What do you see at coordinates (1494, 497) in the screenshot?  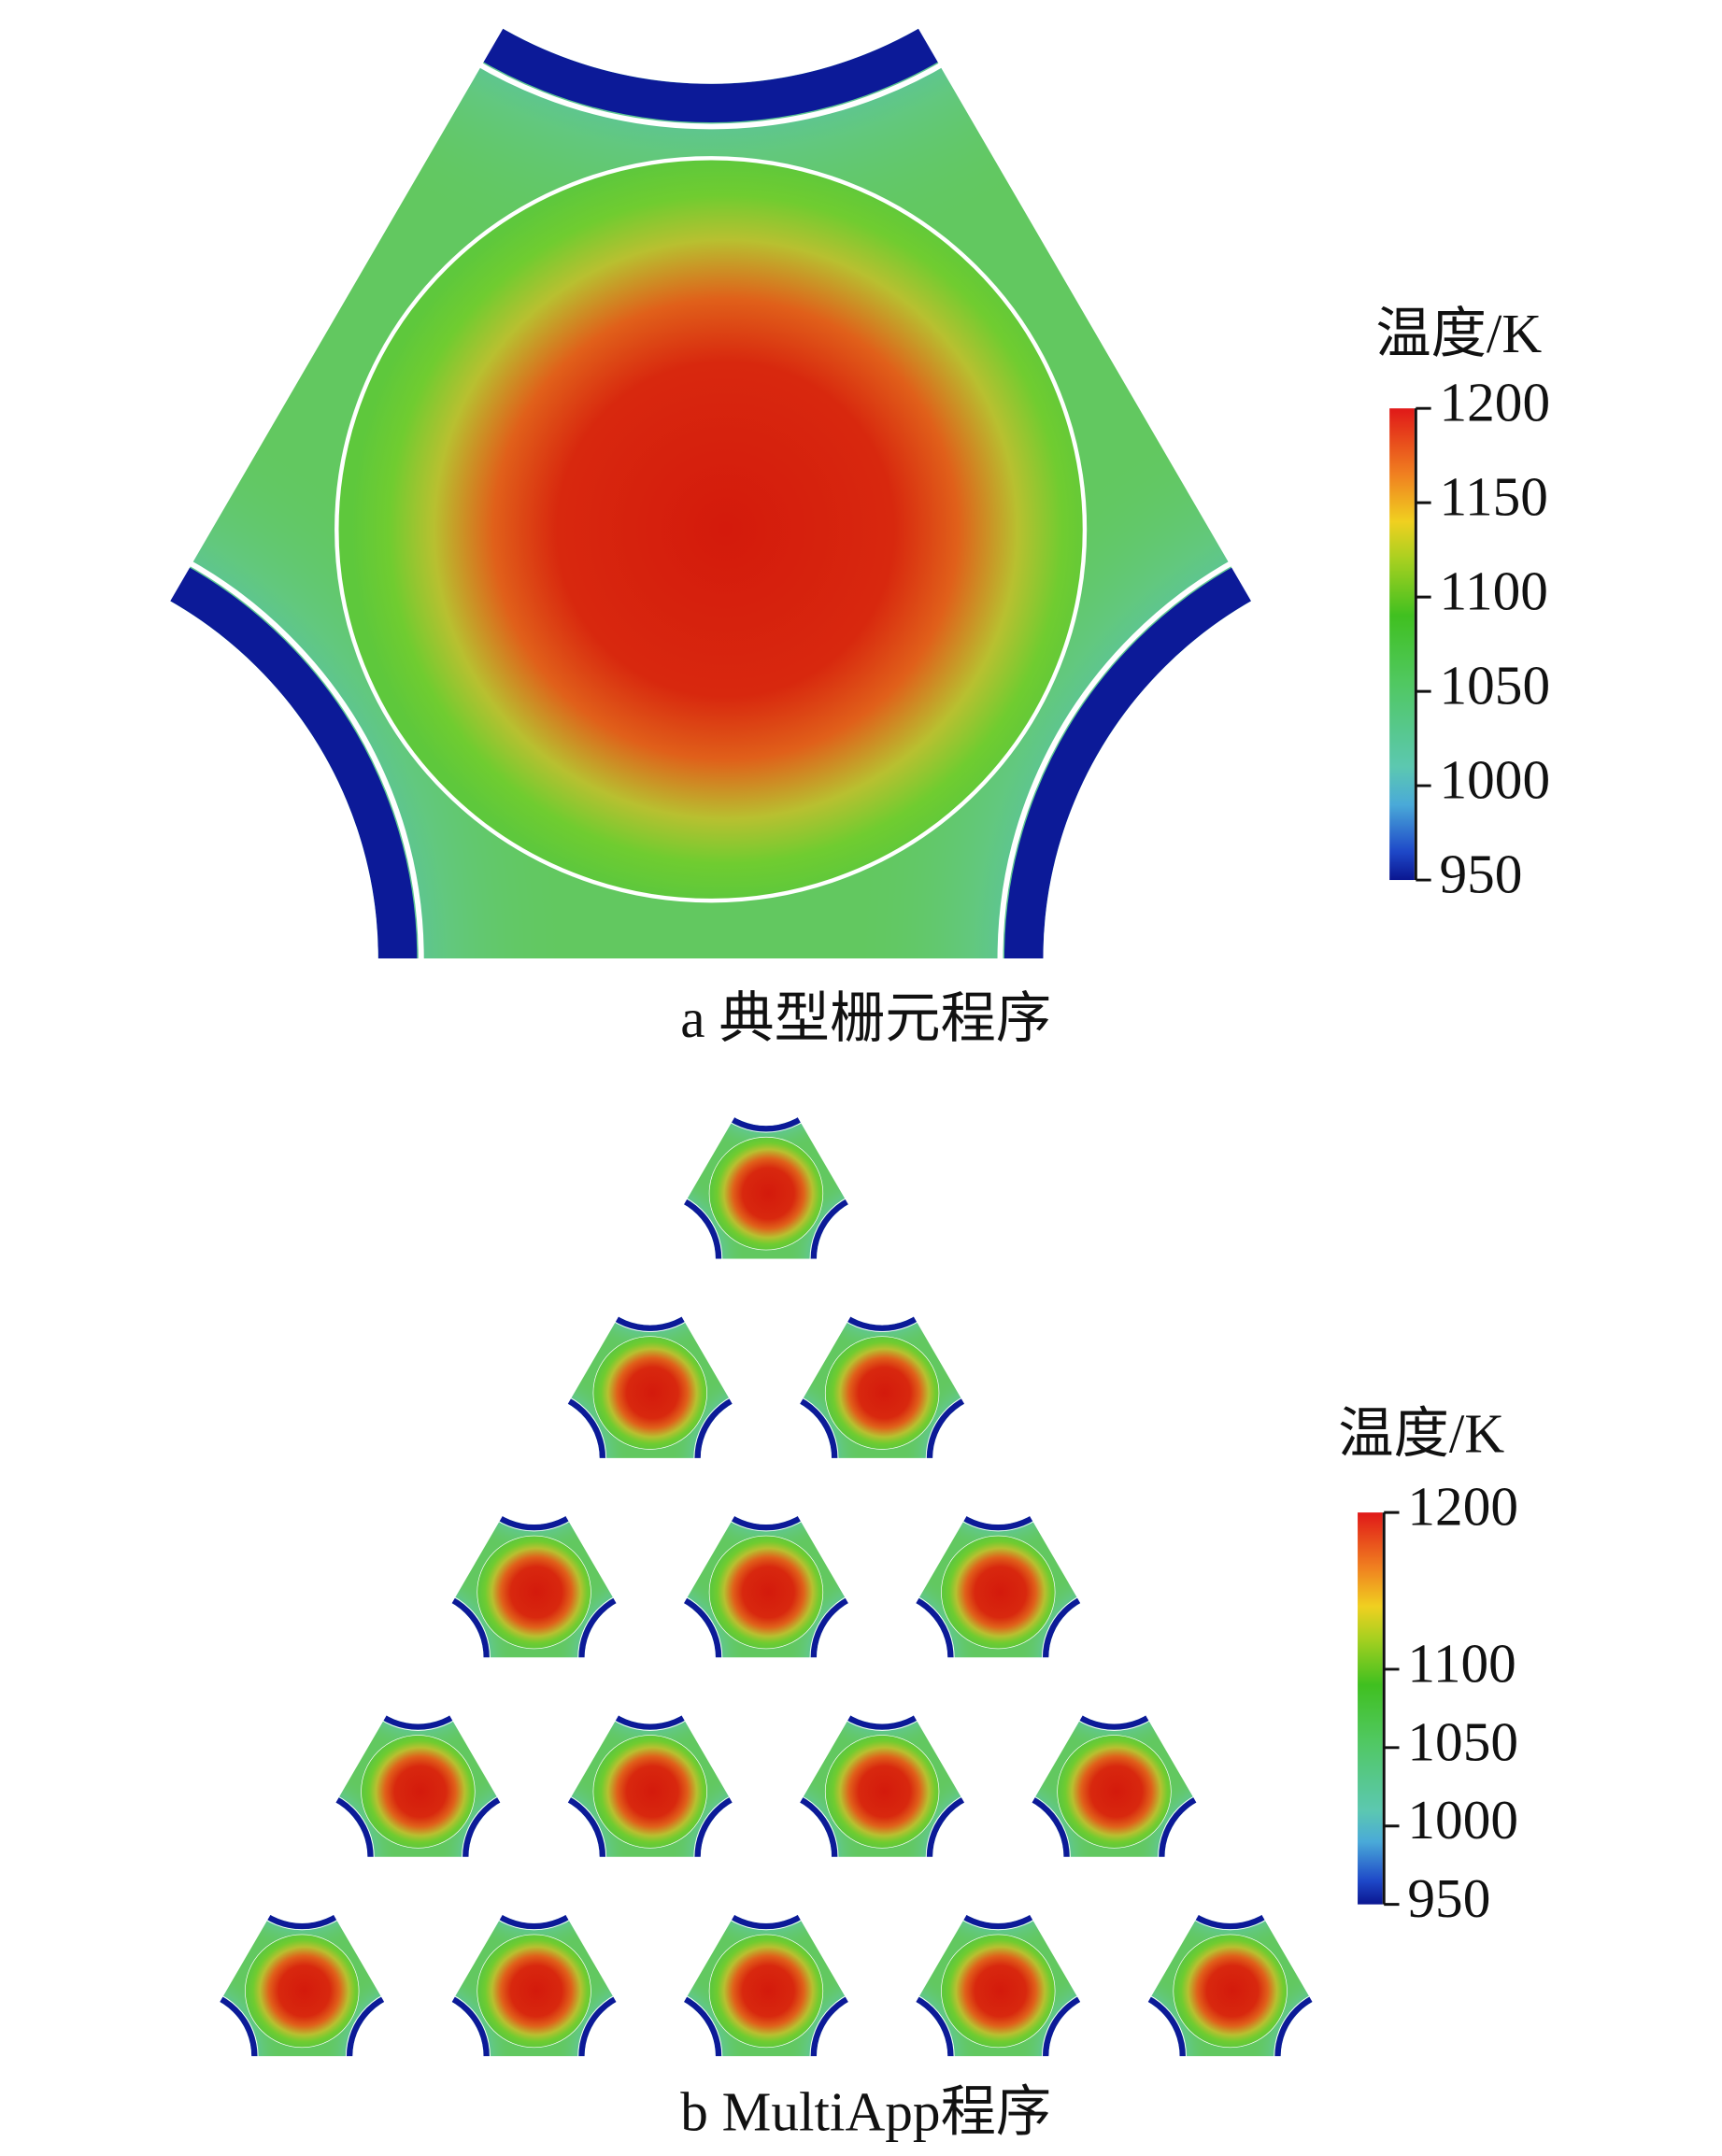 I see `colorbar-tick-label: 1150` at bounding box center [1494, 497].